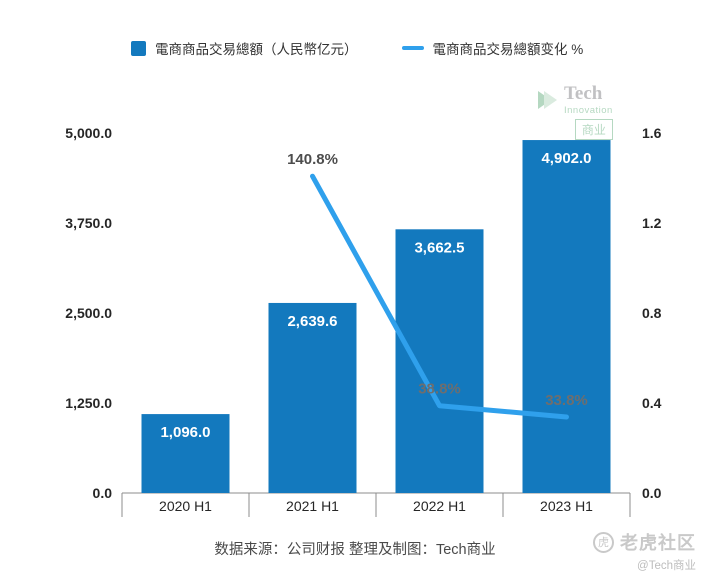 The width and height of the screenshot is (710, 580). What do you see at coordinates (593, 129) in the screenshot?
I see `logo-line-shangye: 商业` at bounding box center [593, 129].